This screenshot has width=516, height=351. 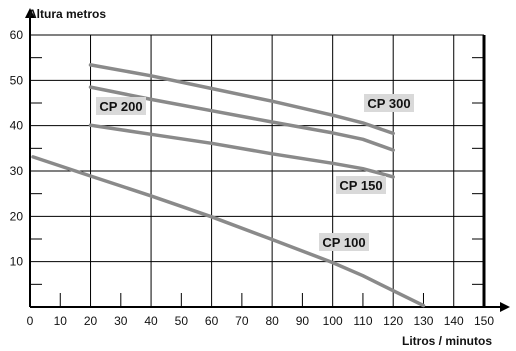 I want to click on y-tick-label: 20, so click(x=17, y=216).